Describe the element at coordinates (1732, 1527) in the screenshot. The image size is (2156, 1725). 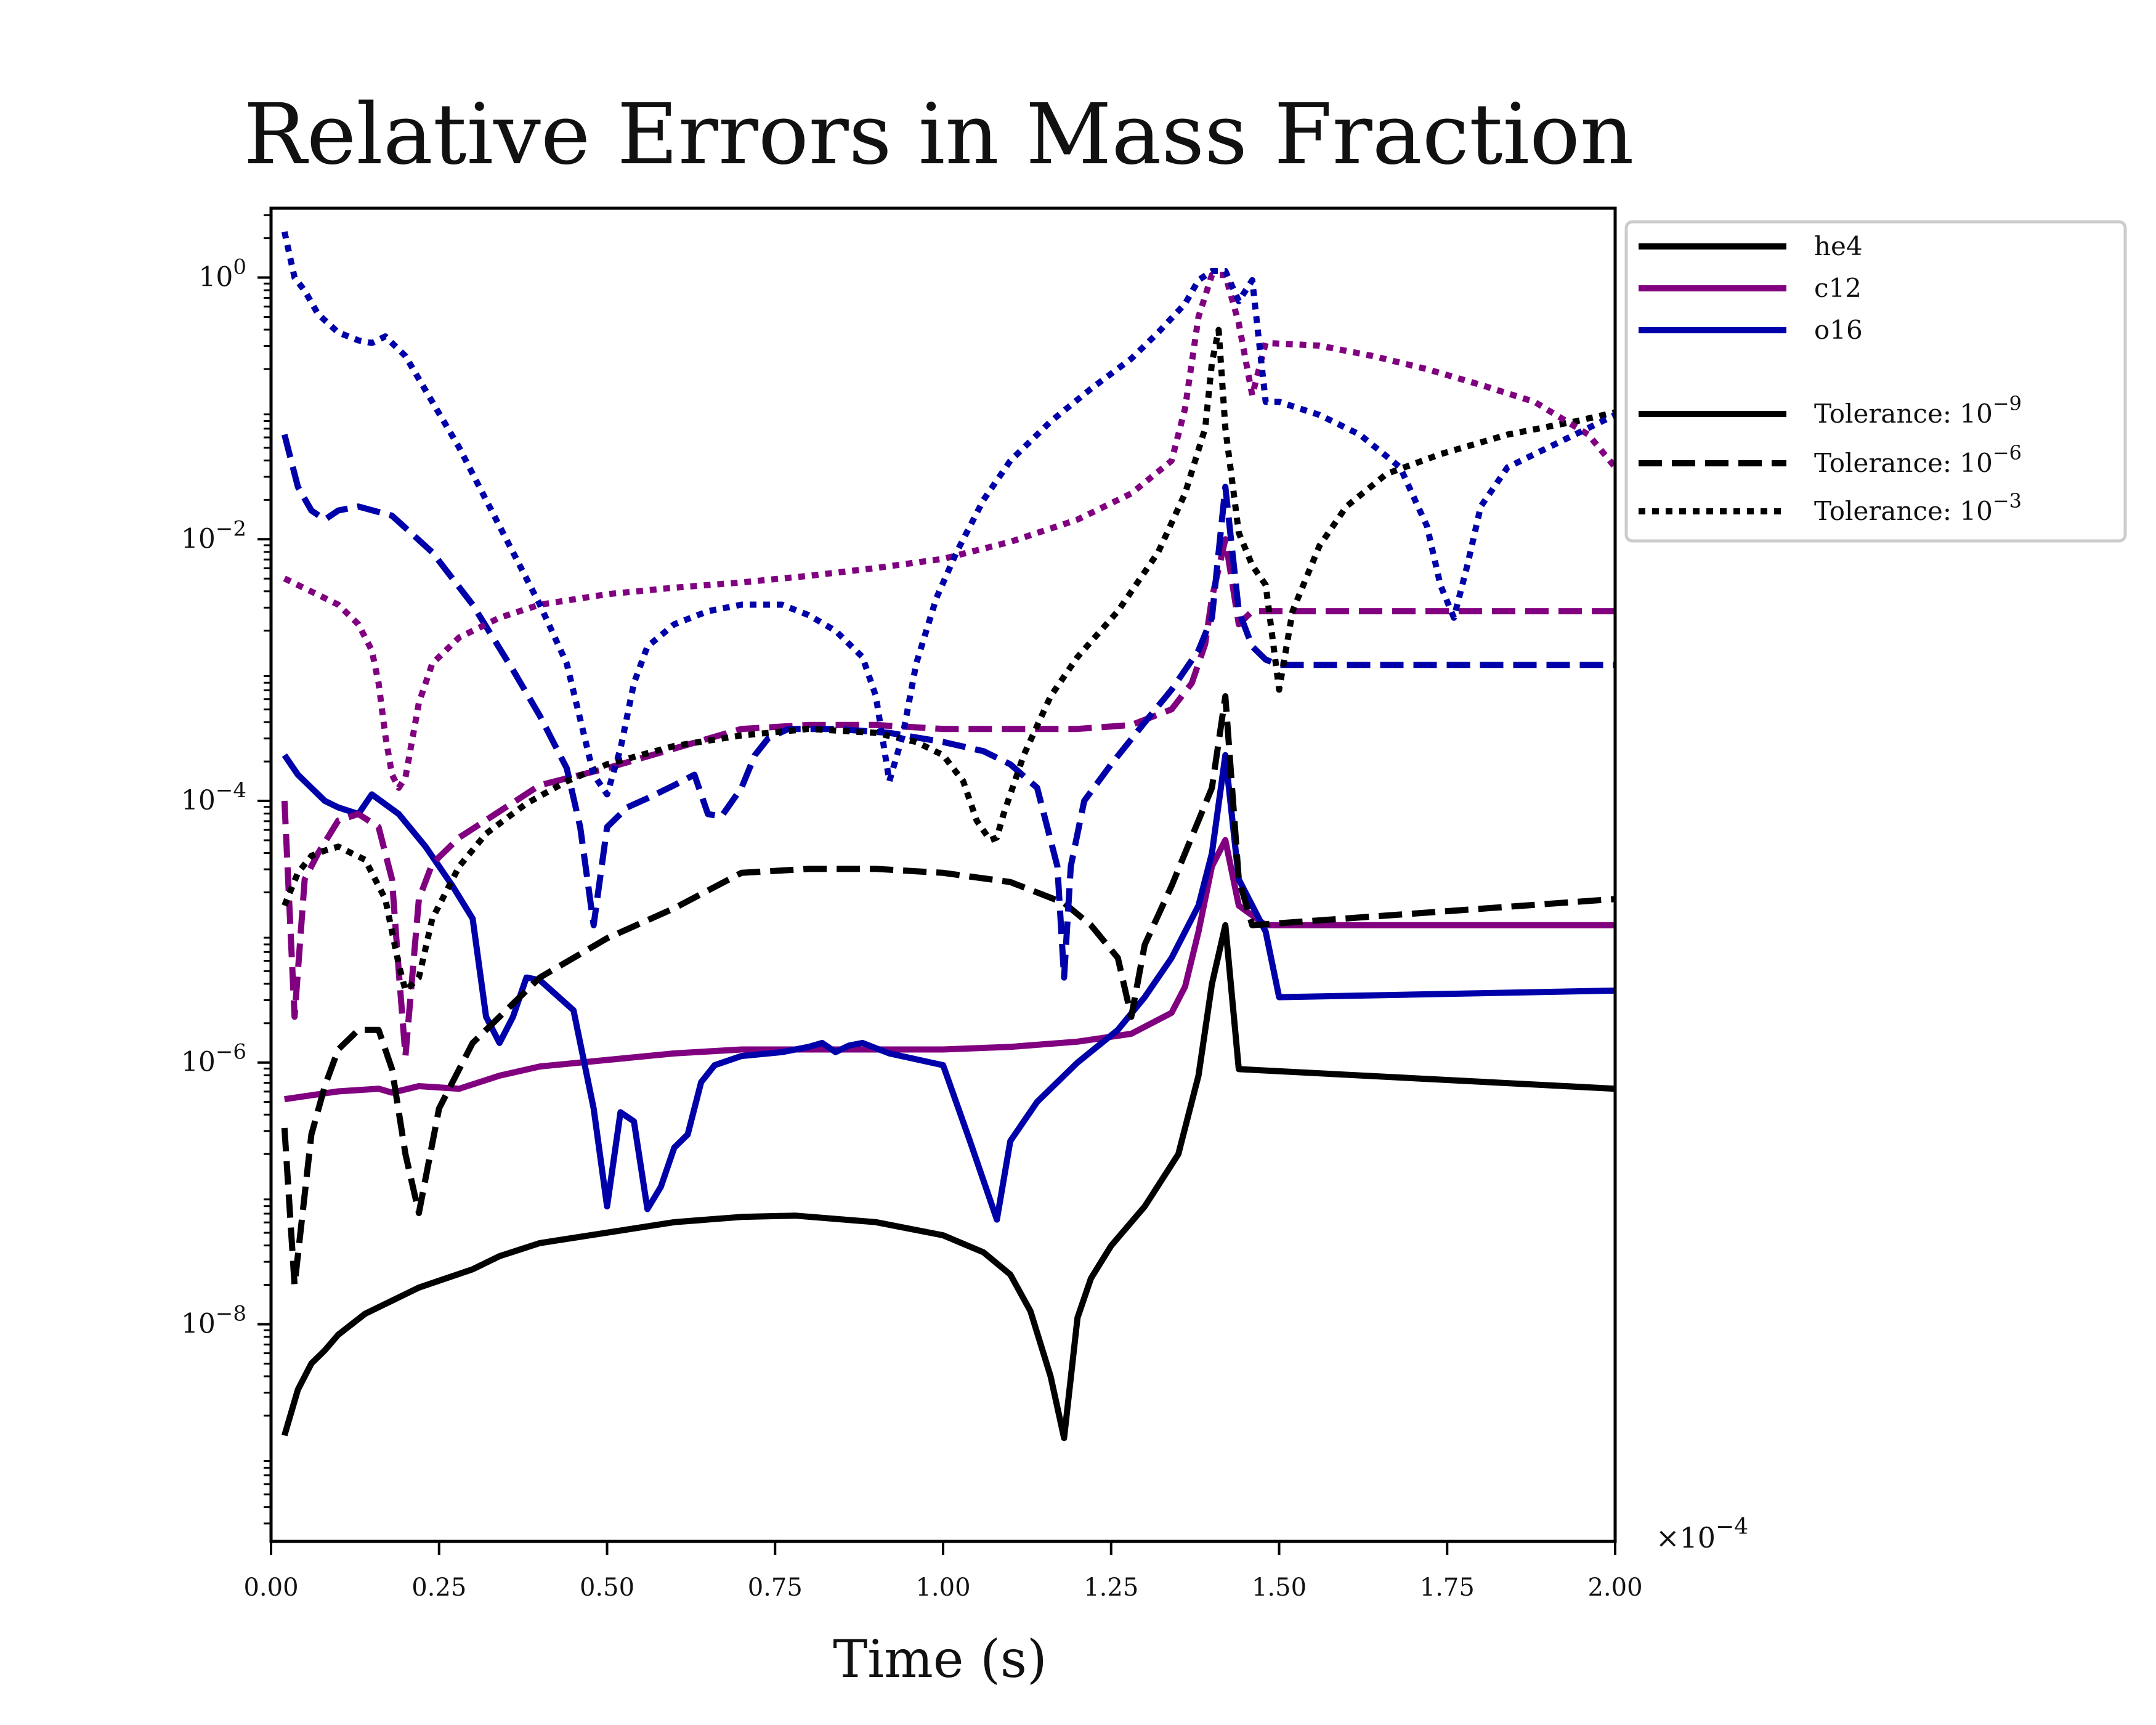
I see `x-multiplier-exp: −4` at that location.